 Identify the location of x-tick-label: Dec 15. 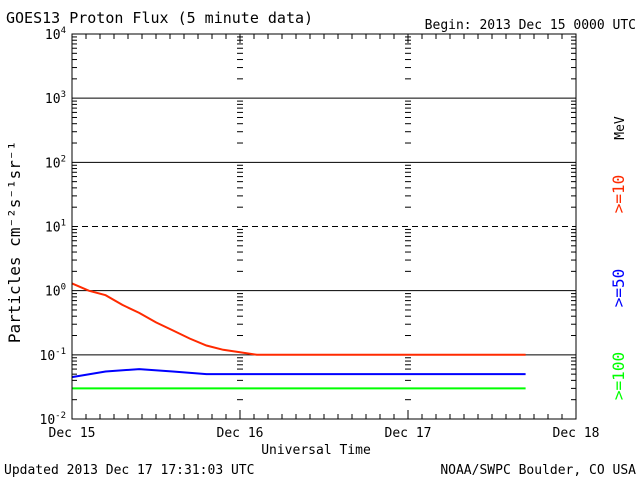
(72, 433).